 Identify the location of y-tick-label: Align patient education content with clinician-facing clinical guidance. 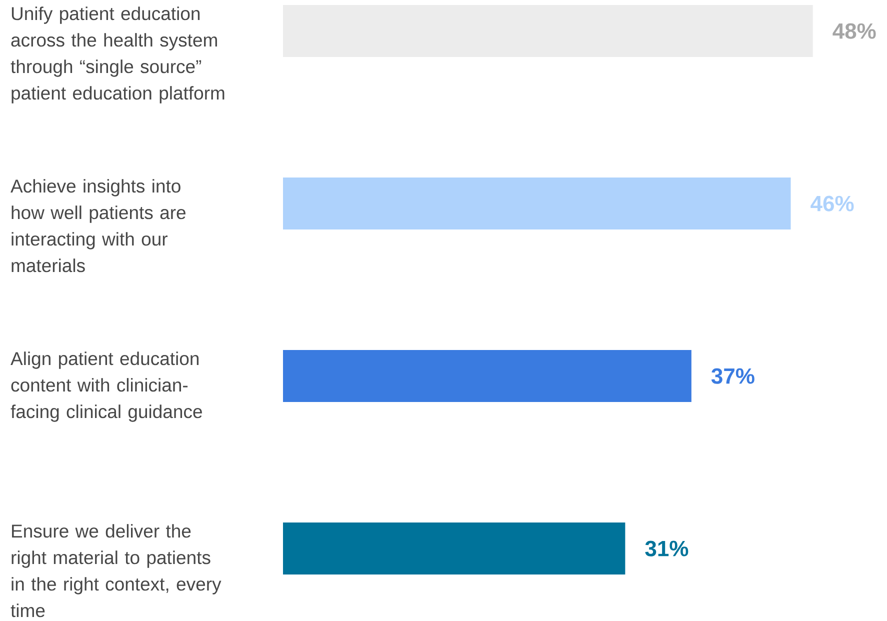
(106, 387).